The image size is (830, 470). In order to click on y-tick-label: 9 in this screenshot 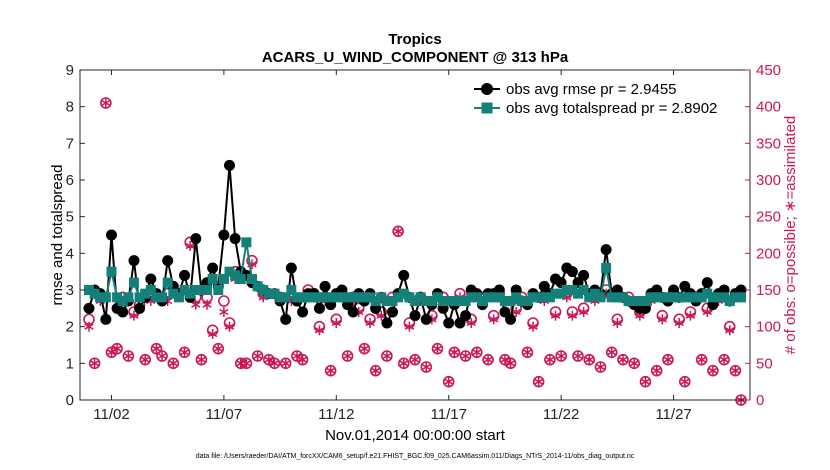, I will do `click(70, 70)`.